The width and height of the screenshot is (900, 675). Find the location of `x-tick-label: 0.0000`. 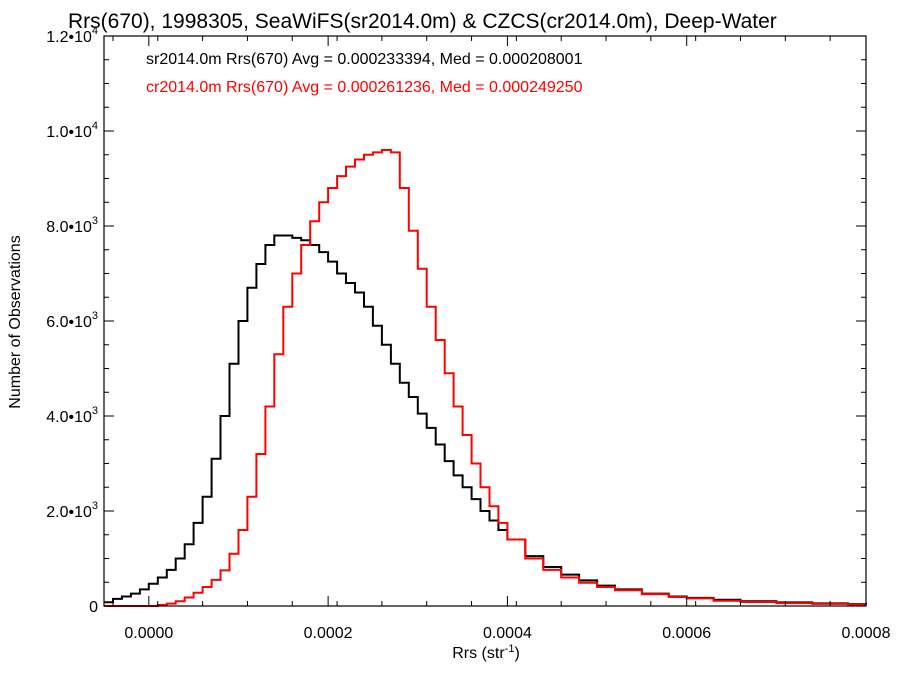

x-tick-label: 0.0000 is located at coordinates (148, 633).